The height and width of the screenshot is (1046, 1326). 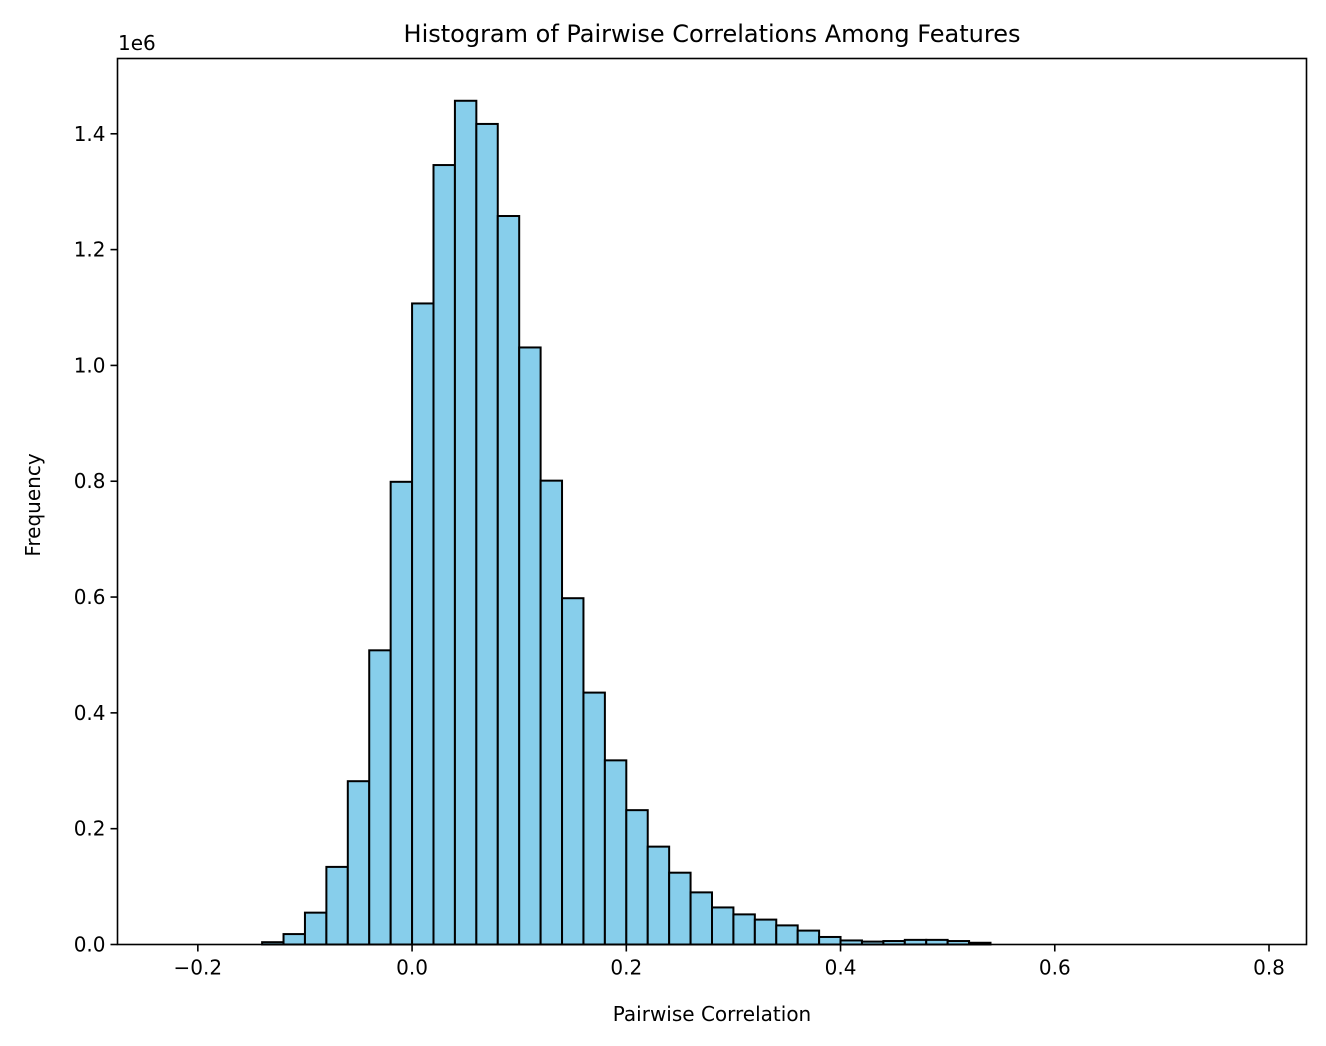 What do you see at coordinates (90, 945) in the screenshot?
I see `y-tick-label-0: 0.0` at bounding box center [90, 945].